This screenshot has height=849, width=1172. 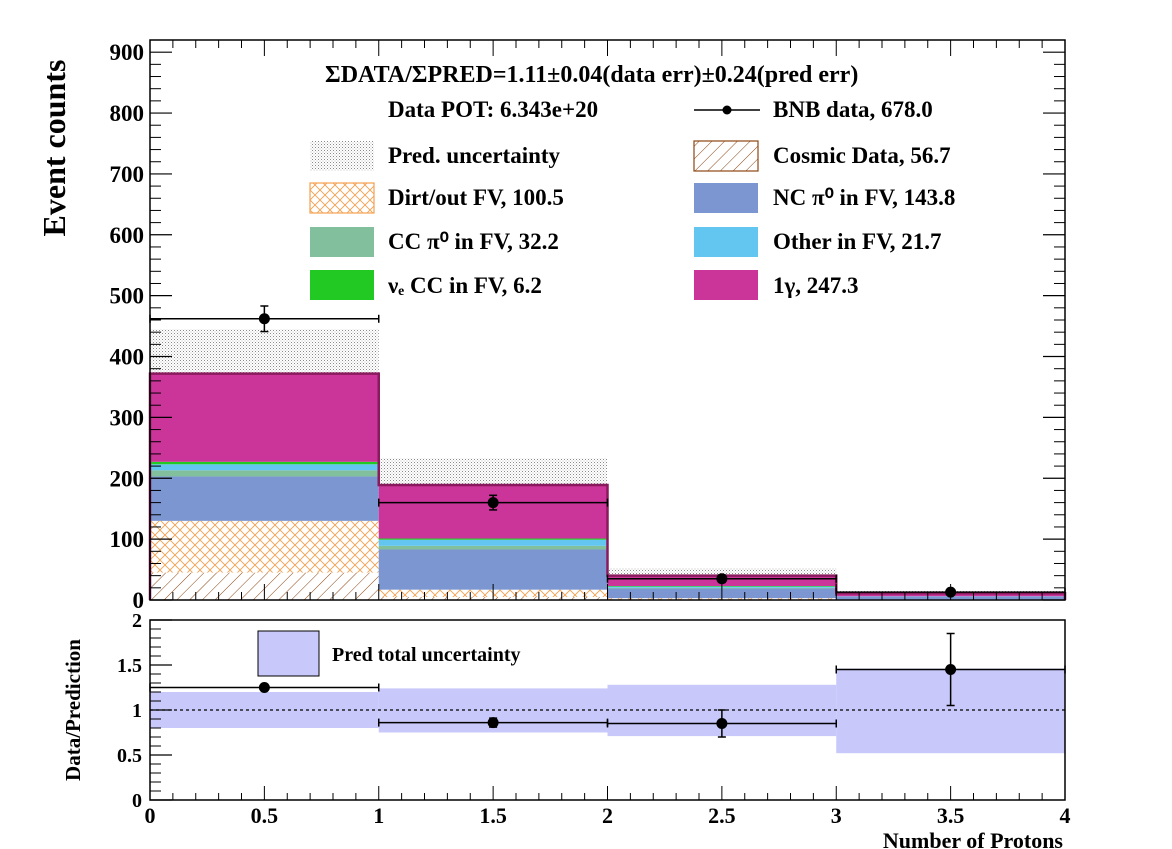 What do you see at coordinates (127, 296) in the screenshot?
I see `top-y-tick-label-5: 500` at bounding box center [127, 296].